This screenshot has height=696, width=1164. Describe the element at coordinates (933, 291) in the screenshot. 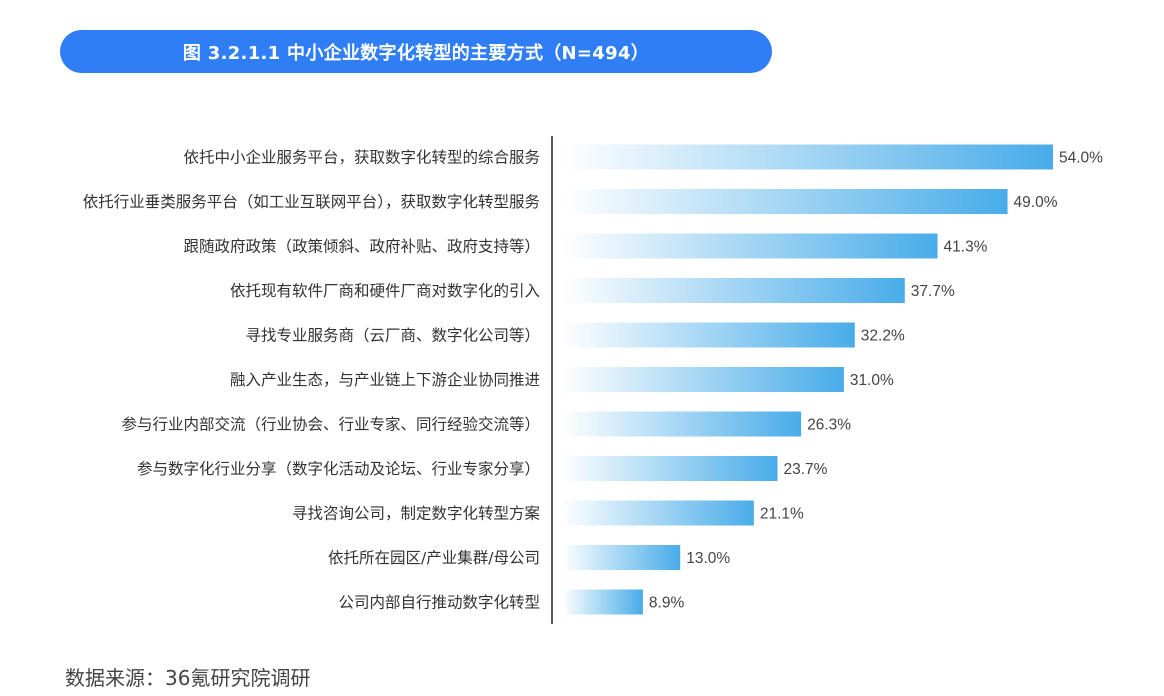

I see `value-label: 37.7%` at that location.